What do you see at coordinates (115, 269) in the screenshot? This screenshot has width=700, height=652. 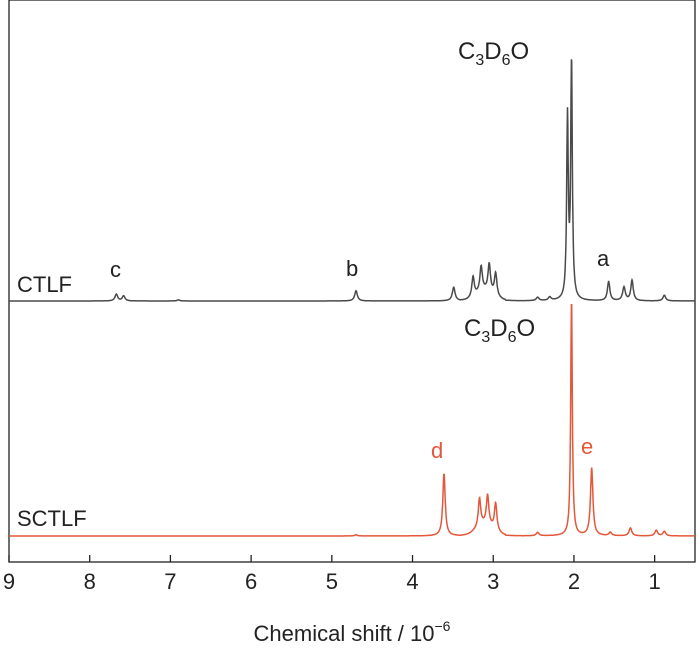 I see `peak-label-c: c` at bounding box center [115, 269].